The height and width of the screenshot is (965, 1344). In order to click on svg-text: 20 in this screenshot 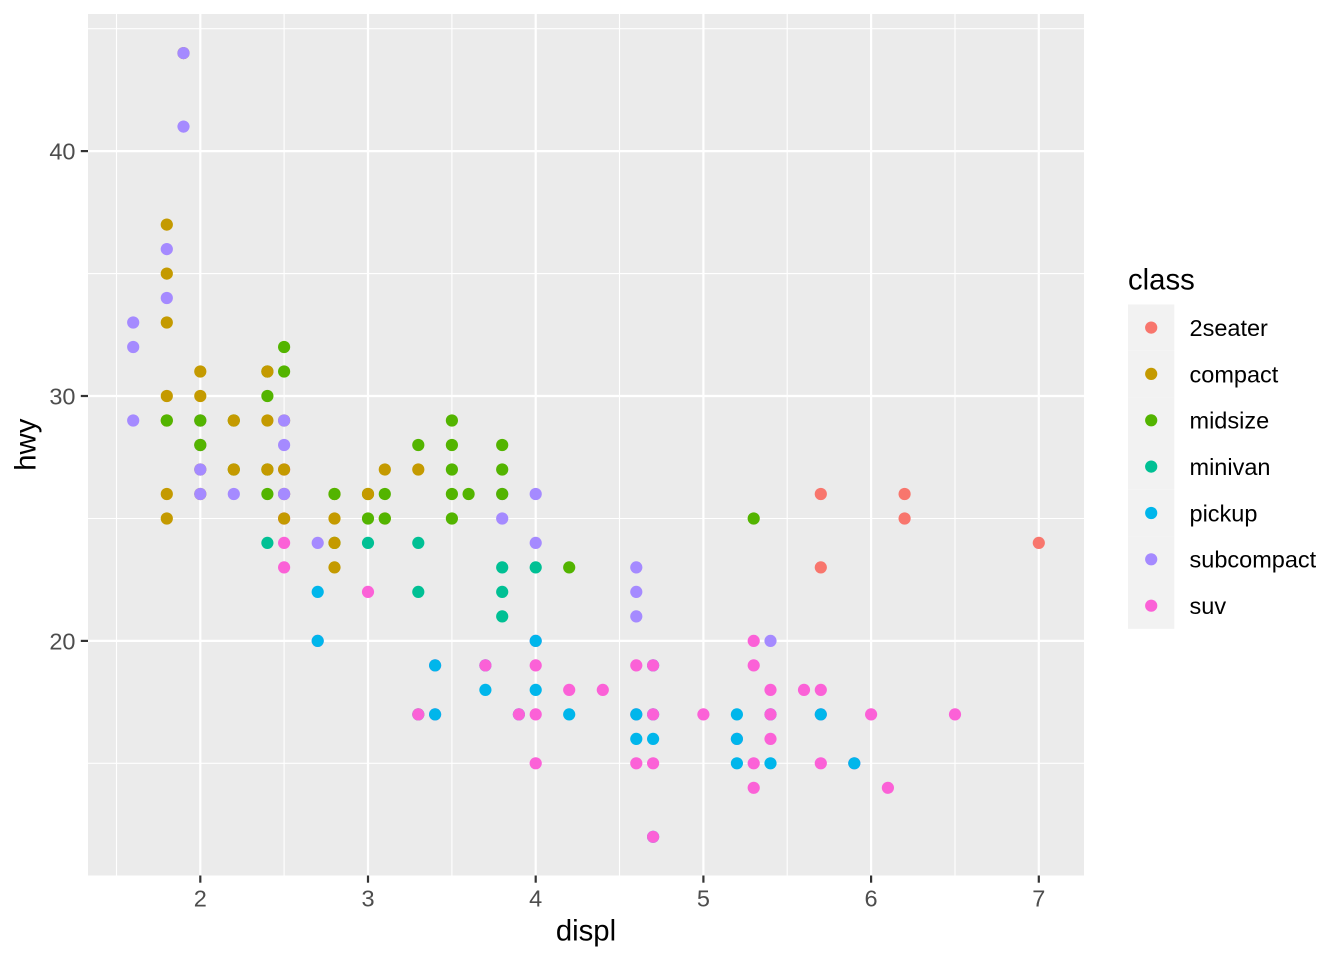, I will do `click(62, 641)`.